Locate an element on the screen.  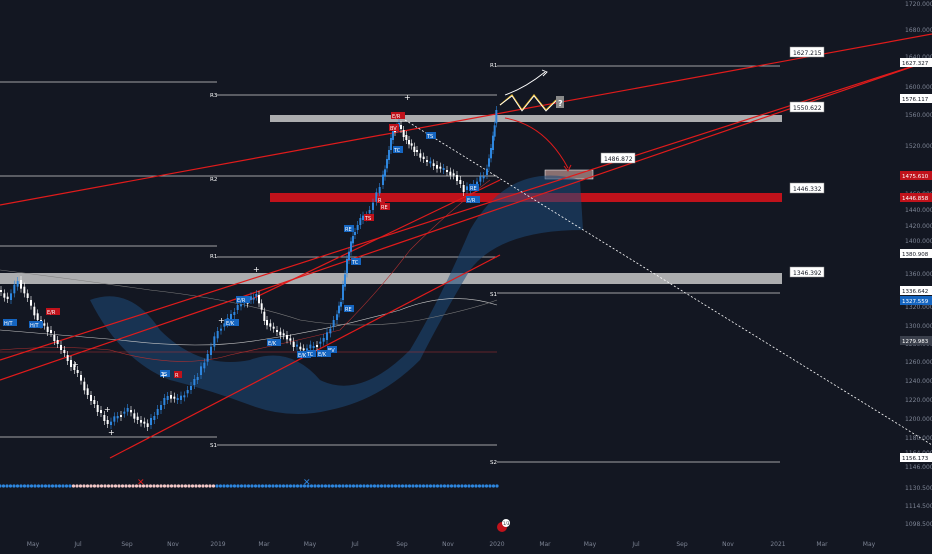
level-callout-text: 1627.215 is located at coordinates (807, 53).